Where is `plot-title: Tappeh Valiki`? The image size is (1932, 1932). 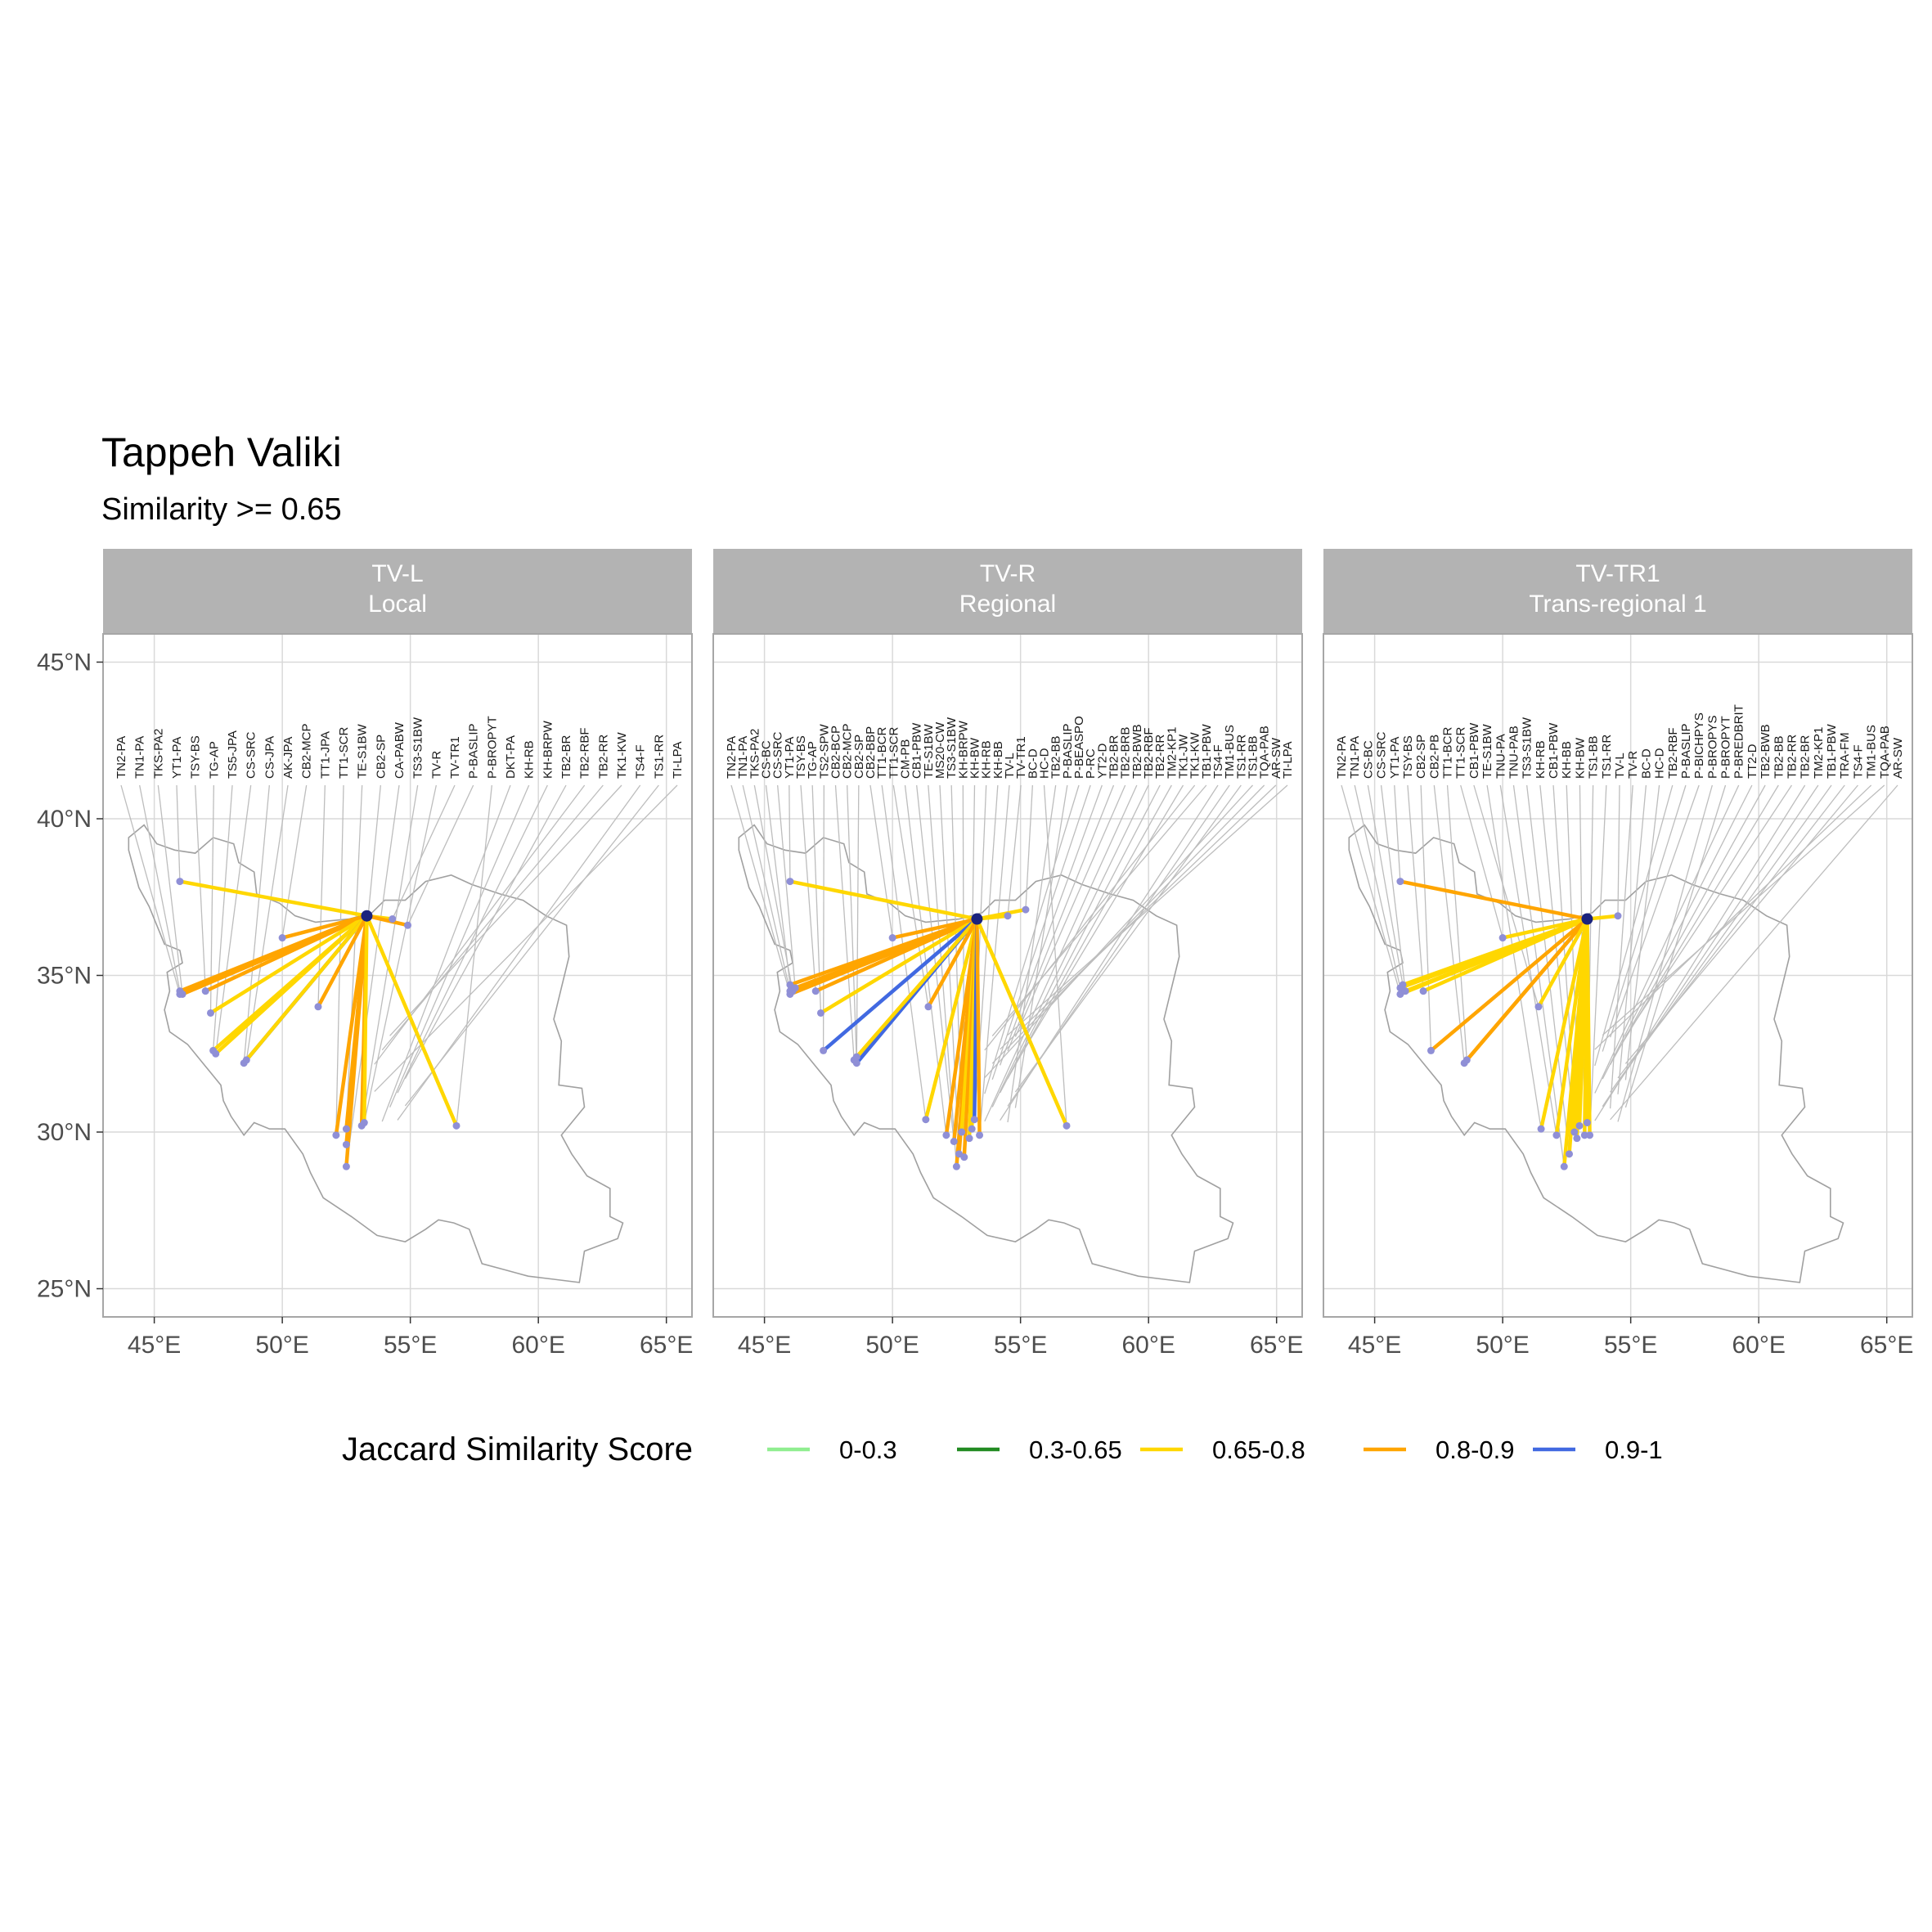 plot-title: Tappeh Valiki is located at coordinates (221, 452).